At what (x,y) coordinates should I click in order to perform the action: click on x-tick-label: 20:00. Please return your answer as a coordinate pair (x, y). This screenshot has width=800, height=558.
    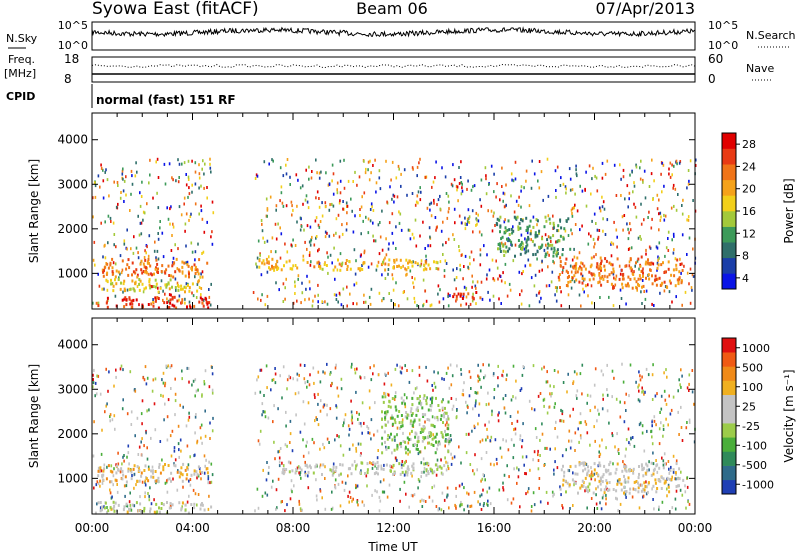
    Looking at the image, I should click on (594, 528).